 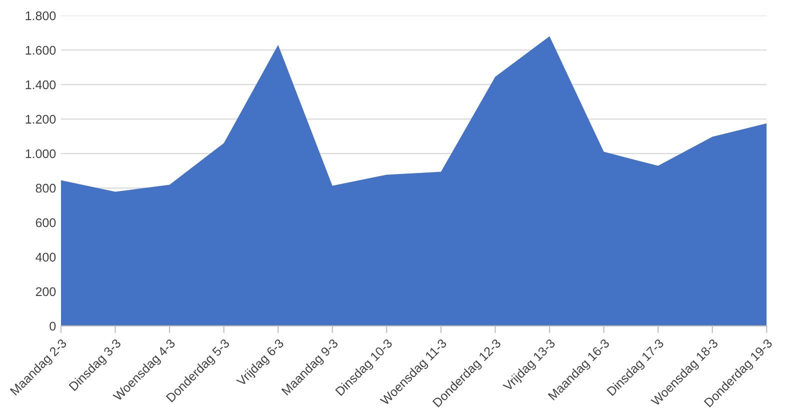 What do you see at coordinates (46, 188) in the screenshot?
I see `y-tick-label: 800` at bounding box center [46, 188].